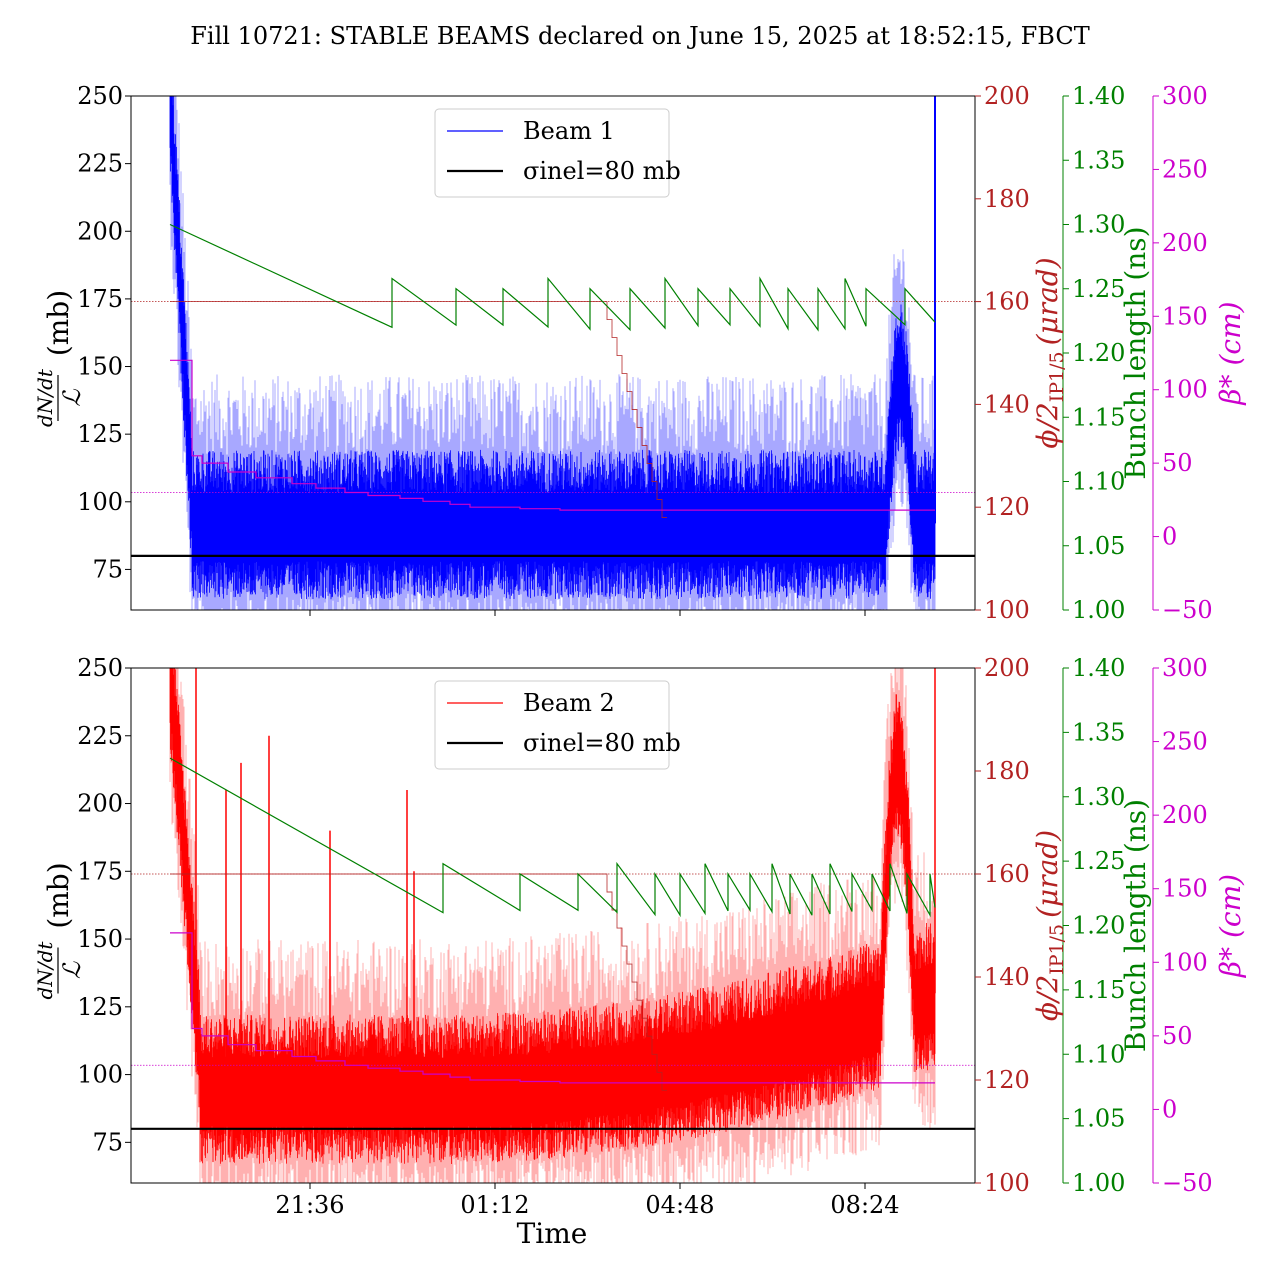 The image size is (1280, 1280). What do you see at coordinates (557, 153) in the screenshot?
I see `legend: Beam 1 σinel=80 mb` at bounding box center [557, 153].